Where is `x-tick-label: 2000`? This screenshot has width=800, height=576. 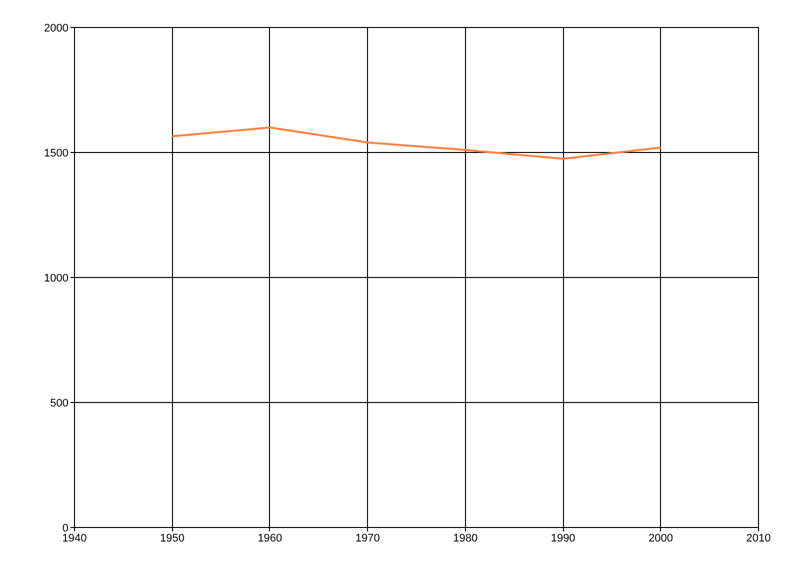 x-tick-label: 2000 is located at coordinates (661, 538).